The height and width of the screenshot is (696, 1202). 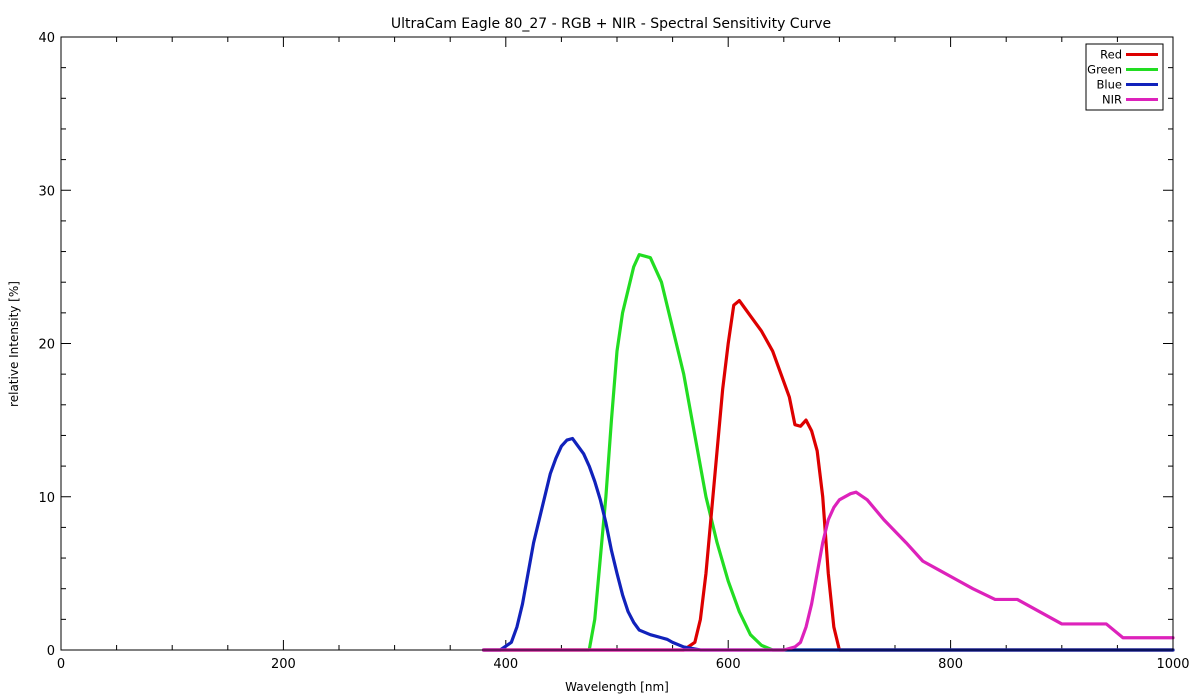 I want to click on legend-label: Blue, so click(x=1109, y=85).